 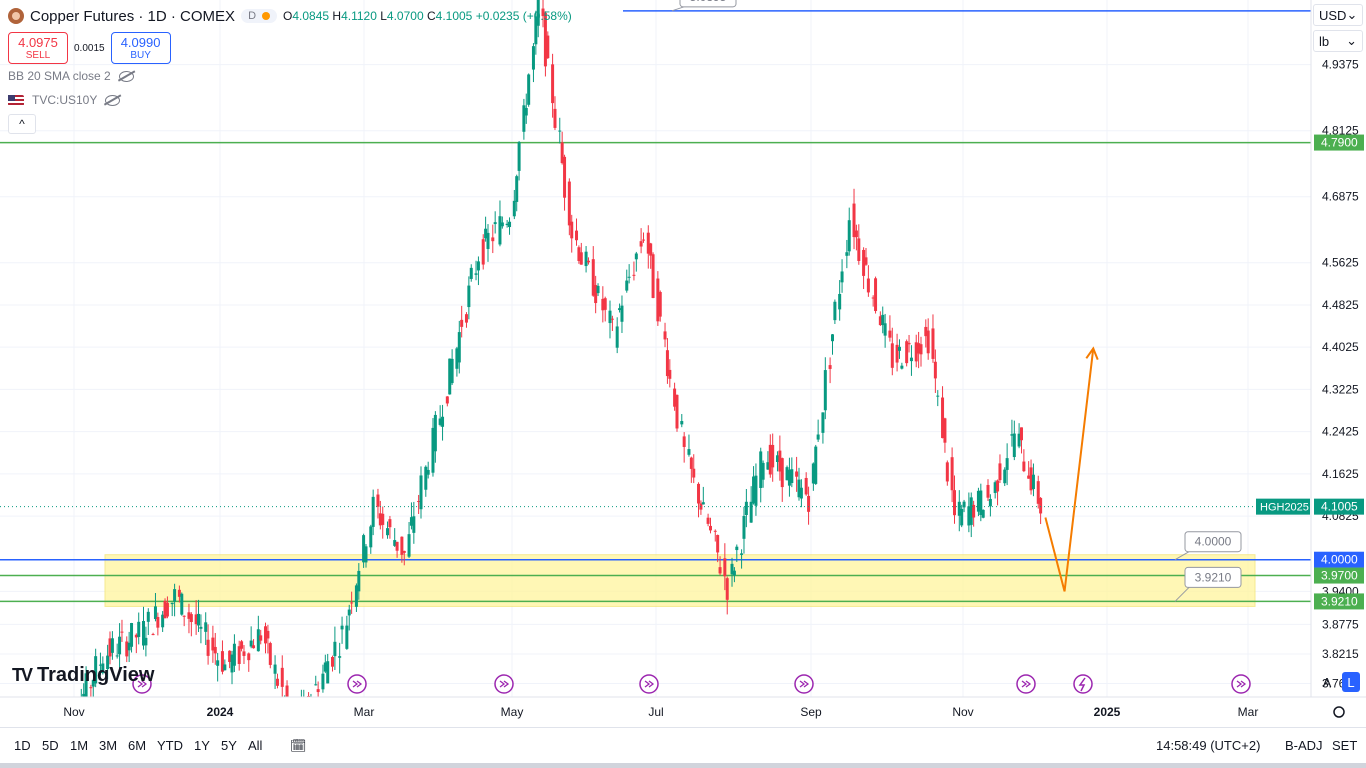 I want to click on timeframe-1m: 1M, so click(x=79, y=745).